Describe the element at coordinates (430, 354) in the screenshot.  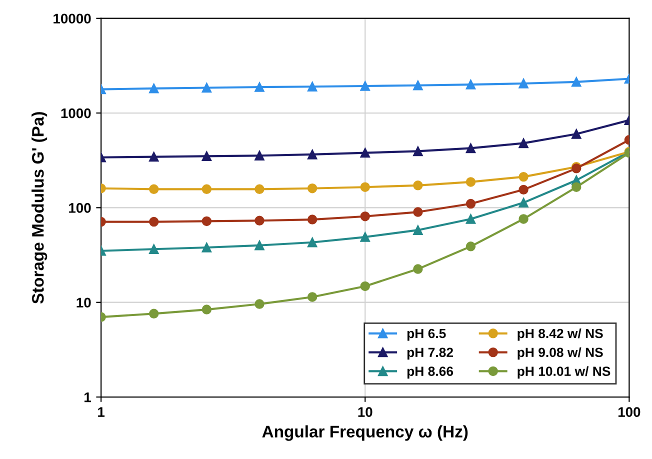
I see `legend-label: pH 7.82` at that location.